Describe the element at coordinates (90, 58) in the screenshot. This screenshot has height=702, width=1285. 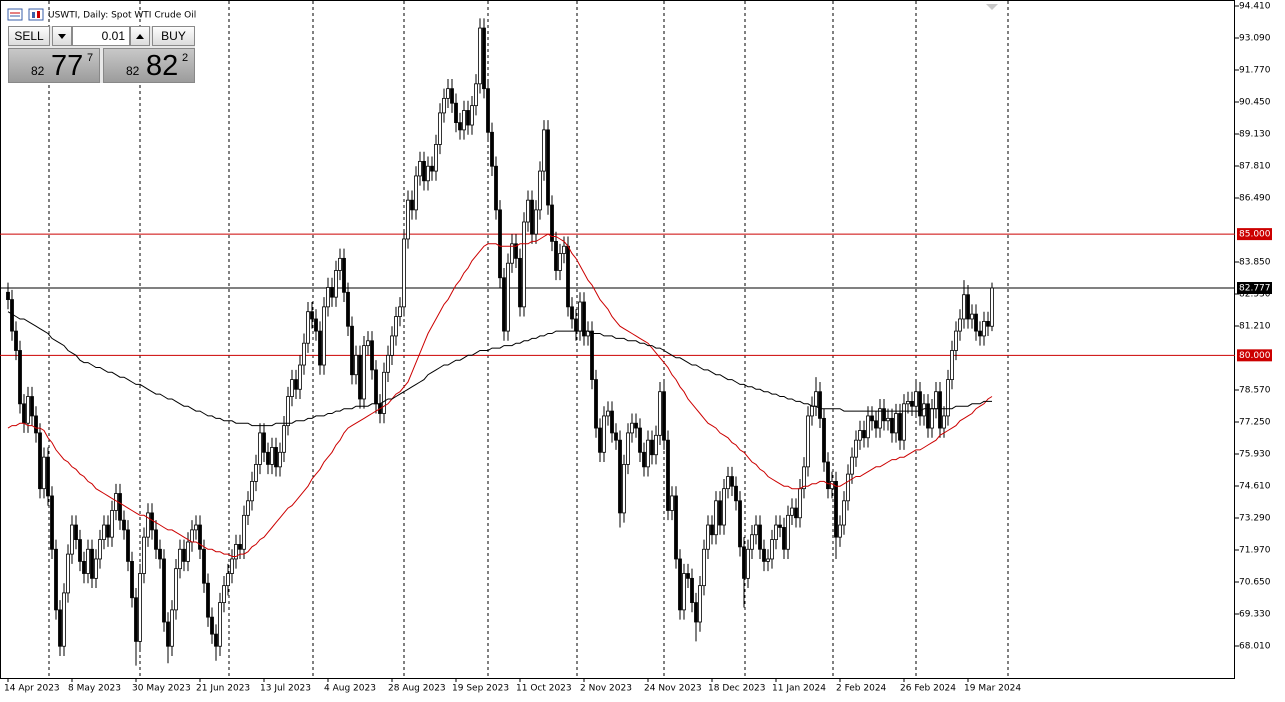
I see `bid-frac: 7` at that location.